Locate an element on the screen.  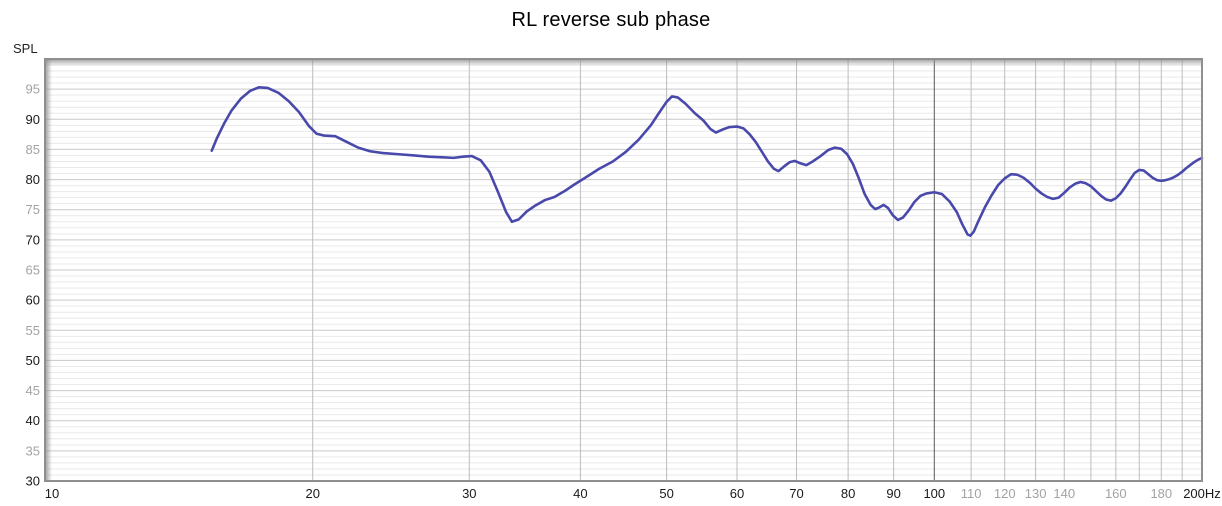
x-tick-label: 100 is located at coordinates (934, 493).